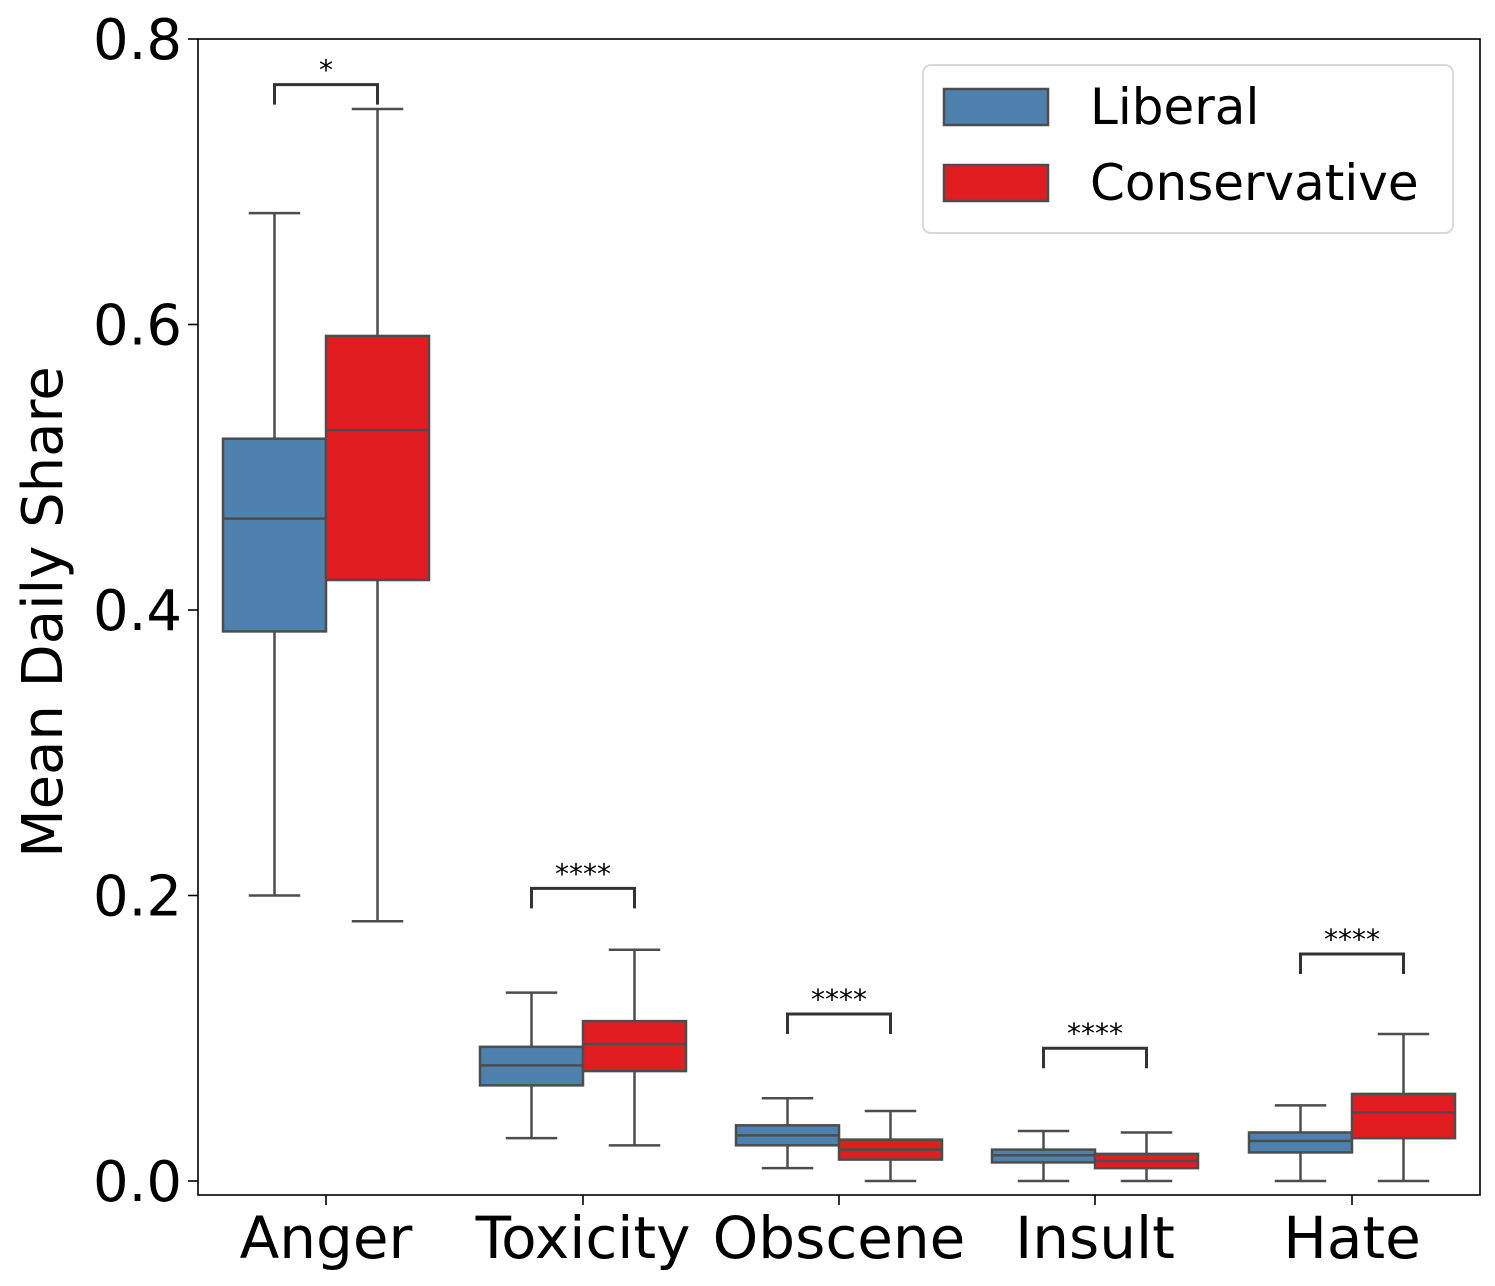 The image size is (1495, 1286). I want to click on legend-item-liberal: Liberal, so click(1100, 107).